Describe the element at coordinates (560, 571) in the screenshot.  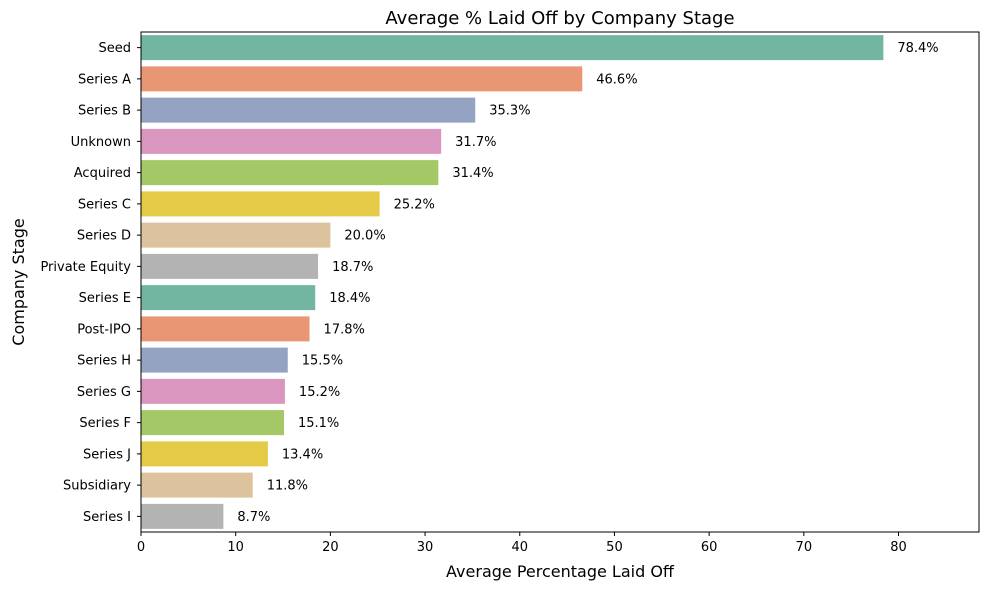
I see `x-axis-label: Average Percentage Laid Off` at that location.